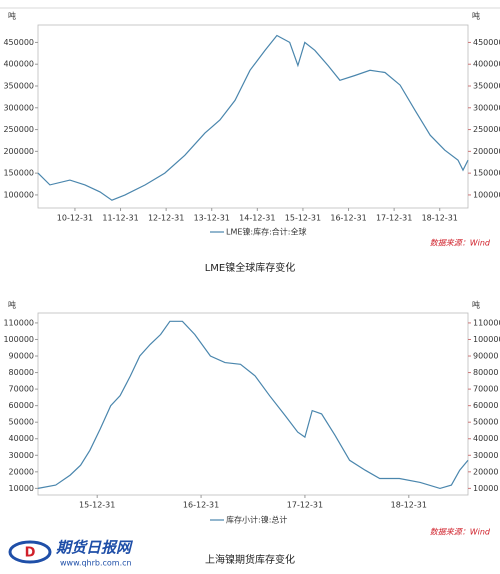 This screenshot has height=574, width=500. I want to click on x-tick-label: 10-12-31, so click(75, 218).